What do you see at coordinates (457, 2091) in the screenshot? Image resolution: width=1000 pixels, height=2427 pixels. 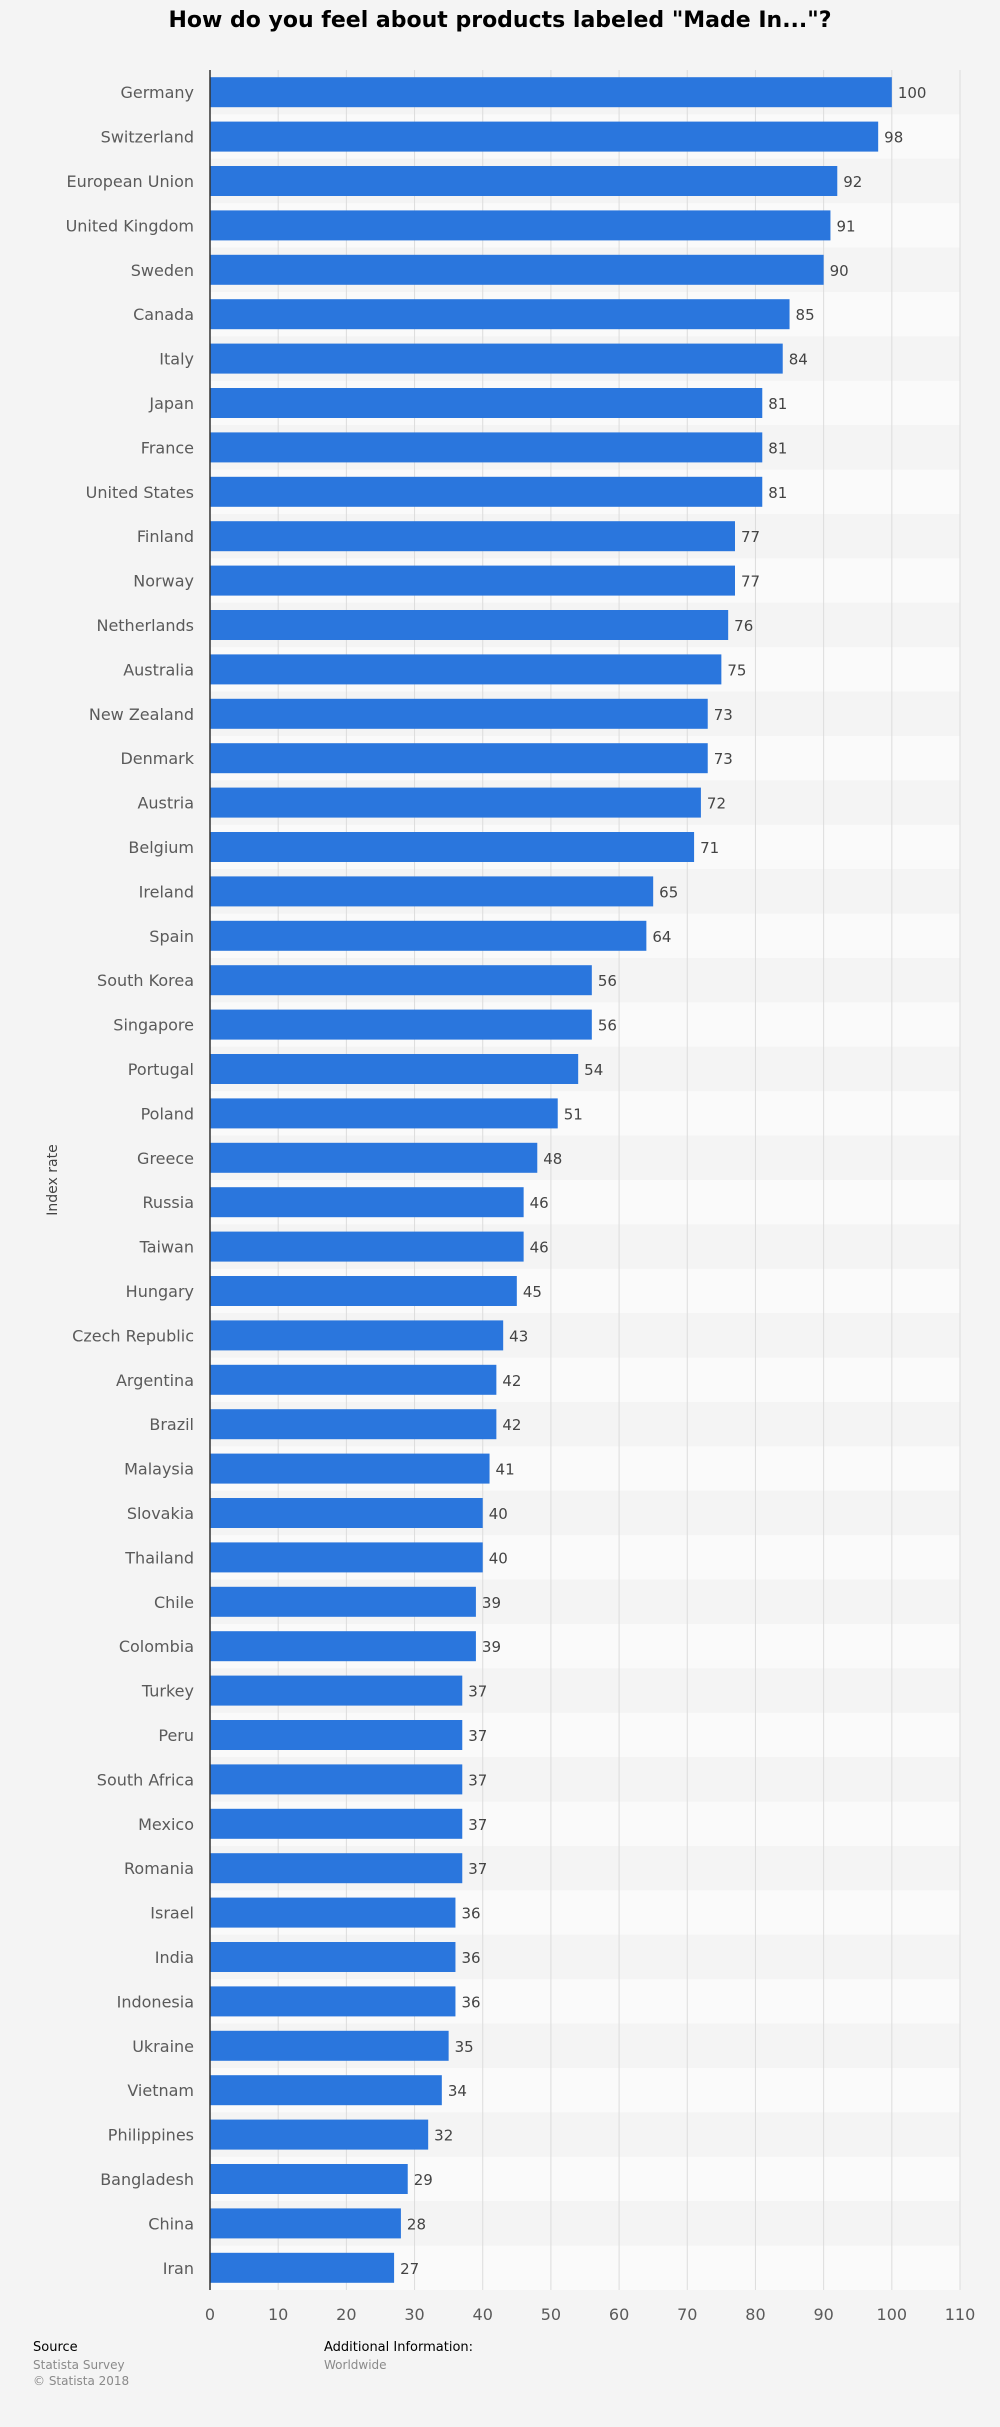 I see `value-label: 34` at bounding box center [457, 2091].